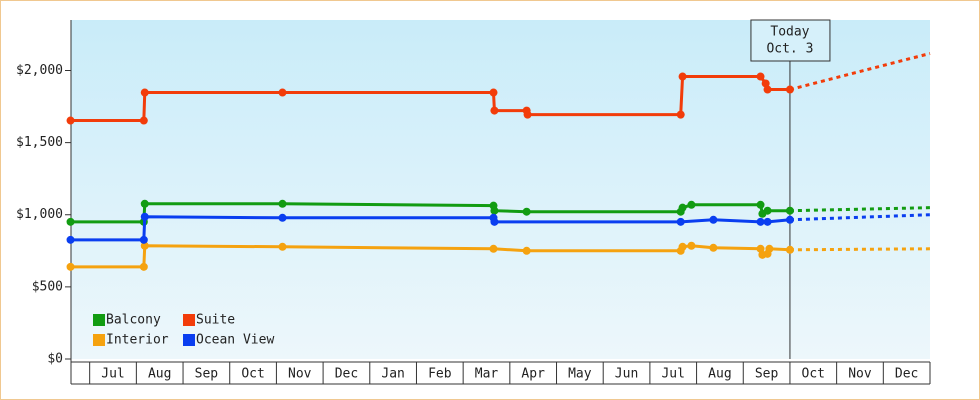 The height and width of the screenshot is (400, 980). Describe the element at coordinates (789, 32) in the screenshot. I see `today-label: Today` at that location.